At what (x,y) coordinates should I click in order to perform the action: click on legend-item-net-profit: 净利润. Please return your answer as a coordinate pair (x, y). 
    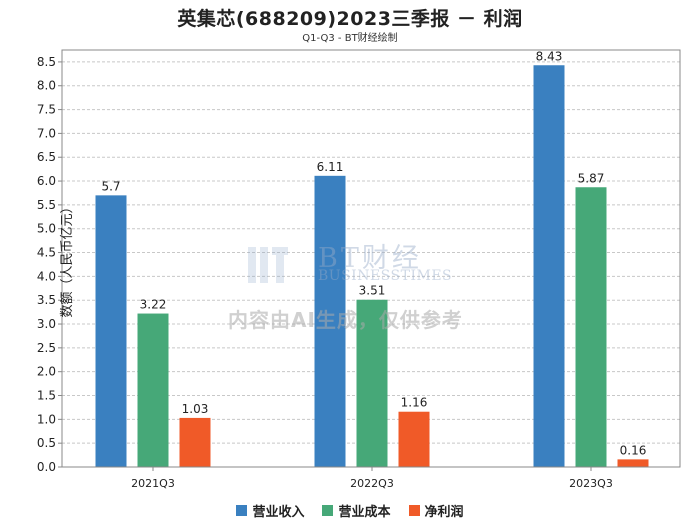
    Looking at the image, I should click on (436, 510).